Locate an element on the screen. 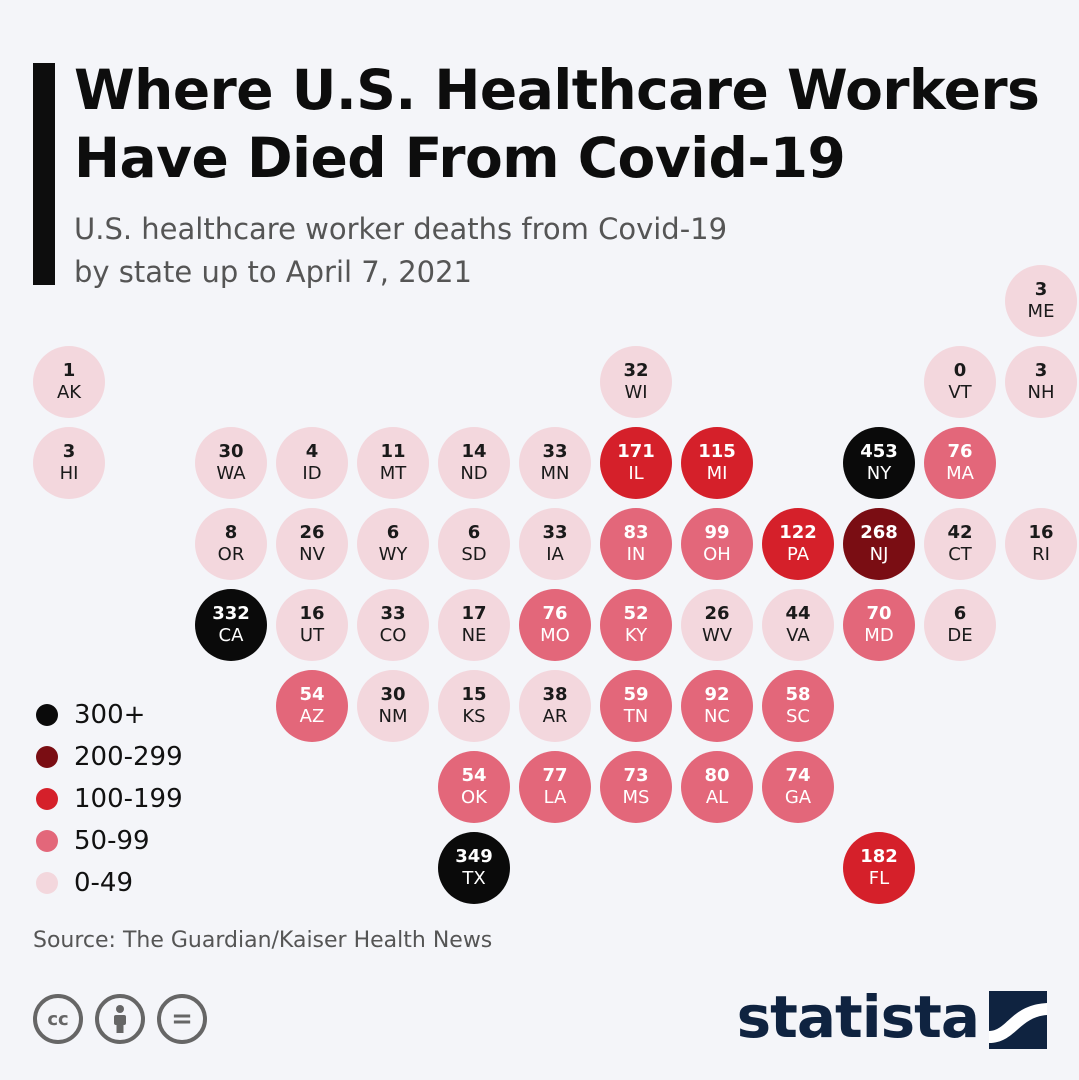  state-tile-ak: 1 AK is located at coordinates (69, 382).